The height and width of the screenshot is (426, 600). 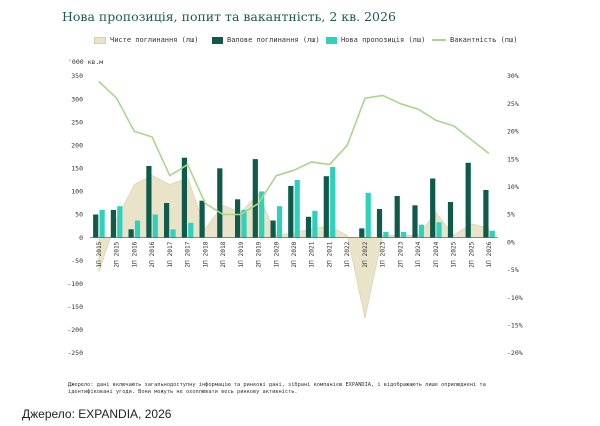 I want to click on y-left-tick-label: 350, so click(x=77, y=76).